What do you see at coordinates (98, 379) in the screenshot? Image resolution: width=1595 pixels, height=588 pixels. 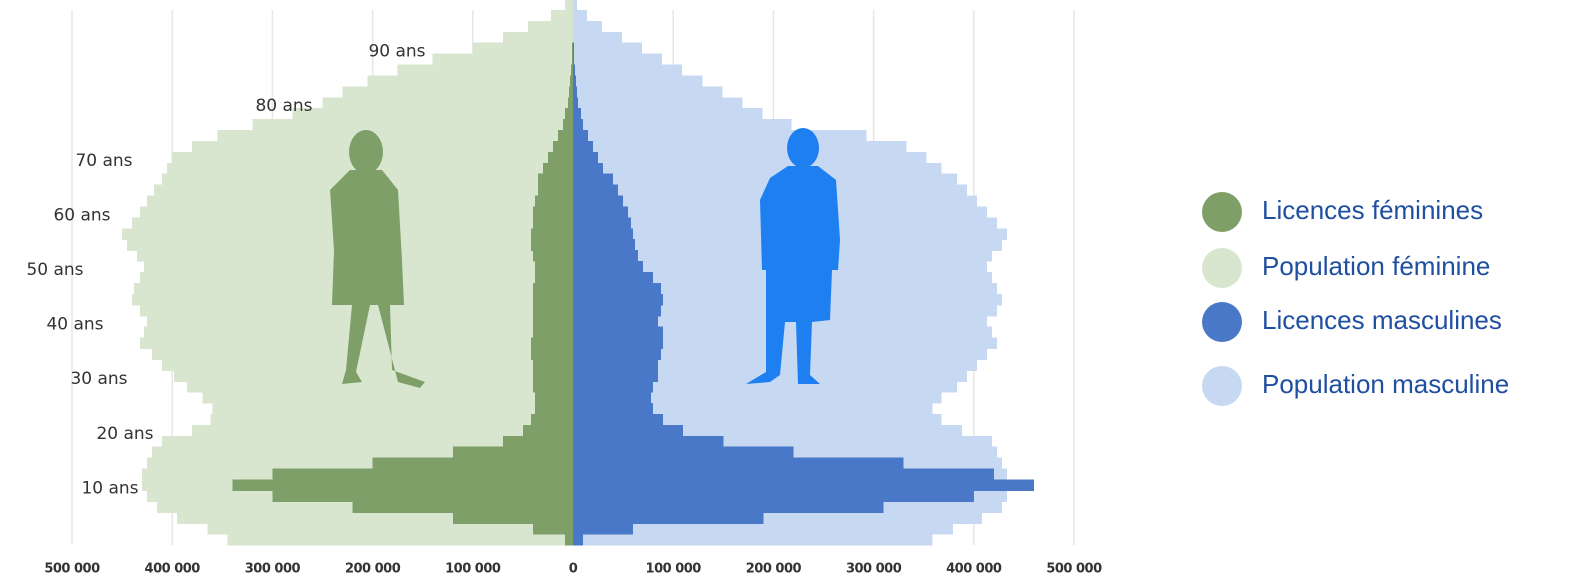 I see `age-label: 30 ans` at bounding box center [98, 379].